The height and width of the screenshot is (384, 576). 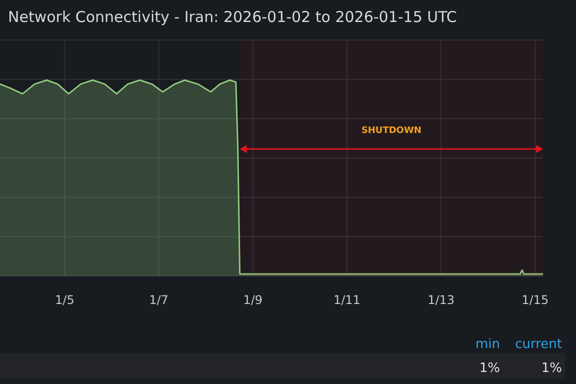 What do you see at coordinates (487, 344) in the screenshot?
I see `text: min` at bounding box center [487, 344].